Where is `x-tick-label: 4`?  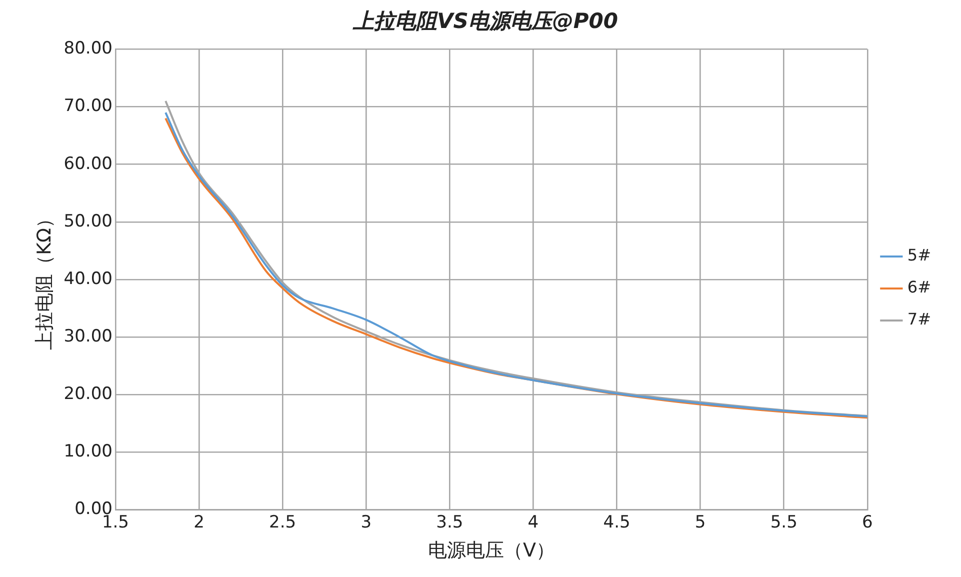 x-tick-label: 4 is located at coordinates (533, 522).